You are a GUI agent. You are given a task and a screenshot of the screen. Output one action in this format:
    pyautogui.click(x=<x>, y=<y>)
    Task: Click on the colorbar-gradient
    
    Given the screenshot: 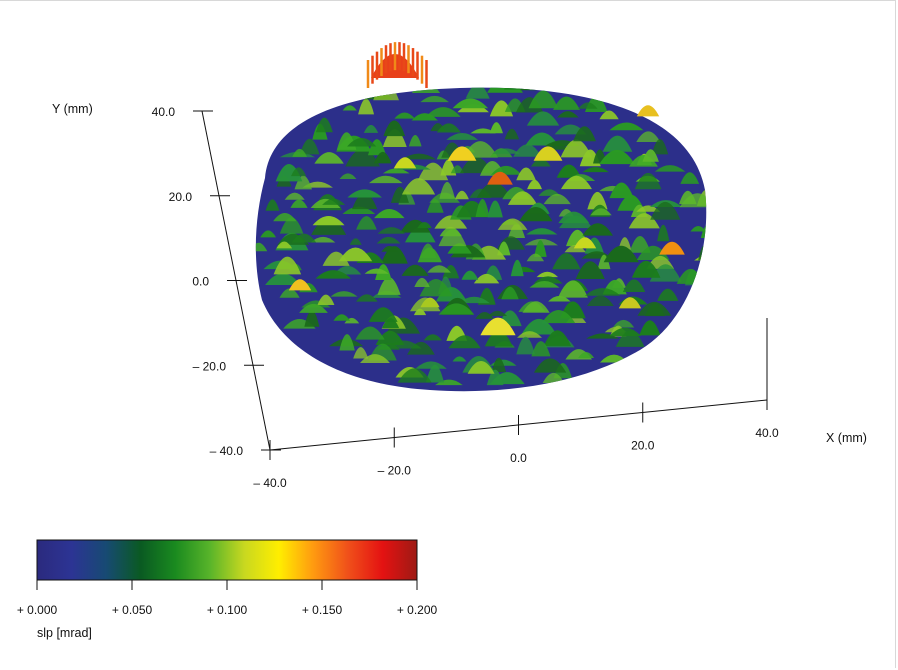 What is the action you would take?
    pyautogui.click(x=227, y=560)
    